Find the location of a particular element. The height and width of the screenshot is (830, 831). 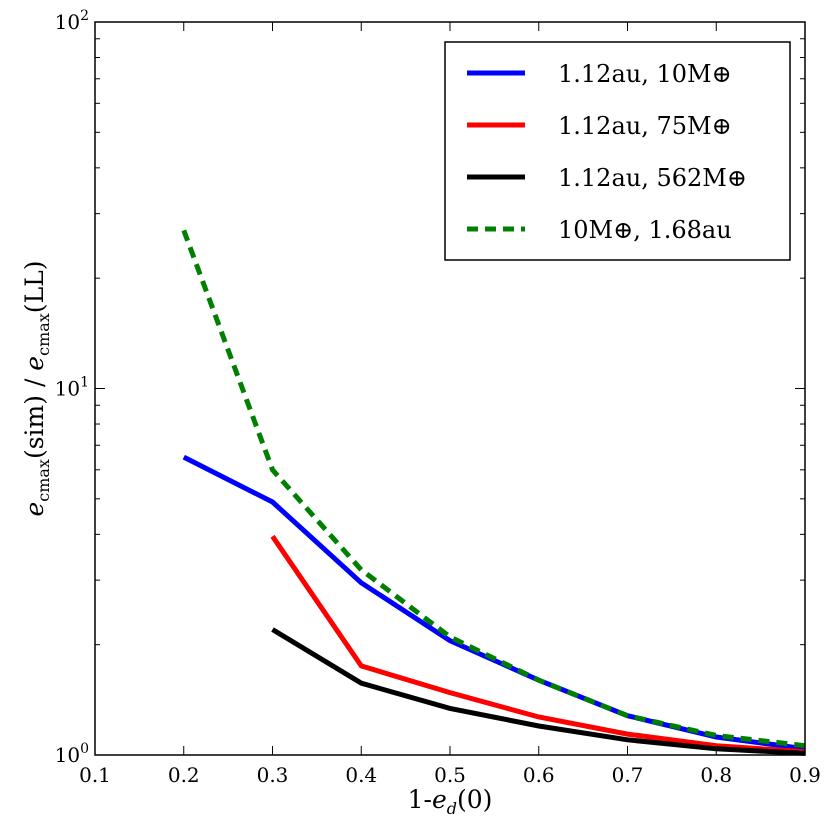

y-tick-labels: 10⁰ 10¹ 10² is located at coordinates (72, 387).